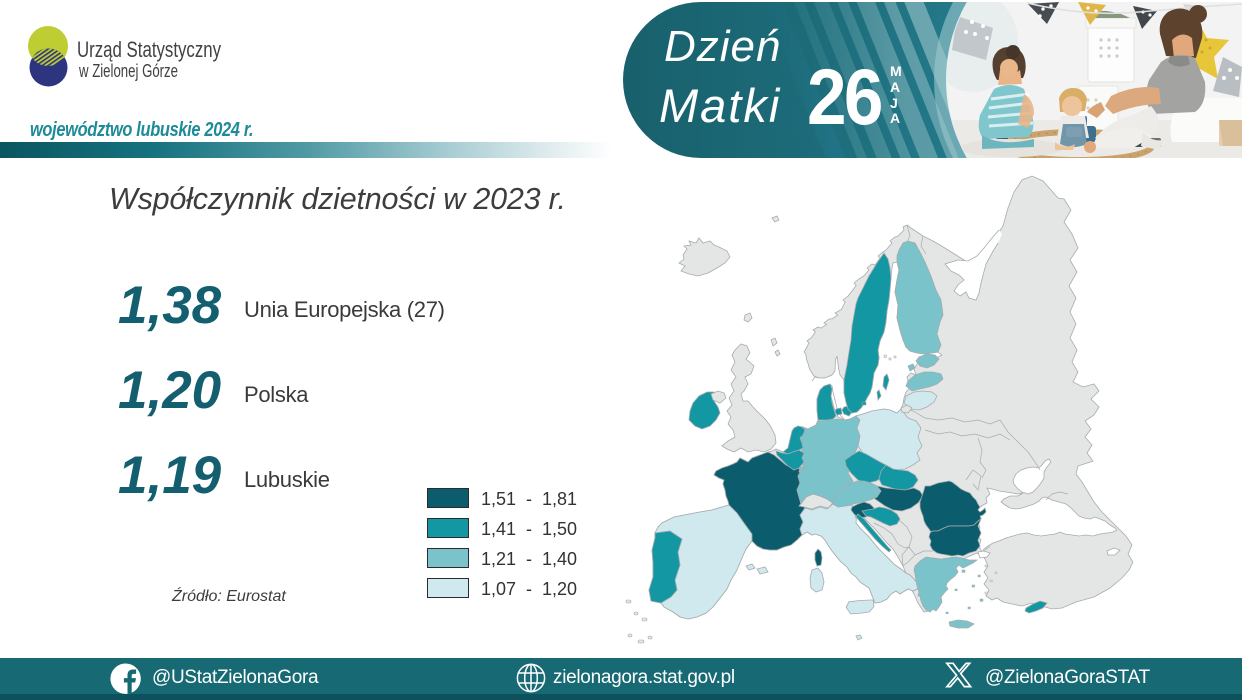 The image size is (1242, 700). What do you see at coordinates (128, 70) in the screenshot?
I see `svg-text: w Zielonej Górze` at bounding box center [128, 70].